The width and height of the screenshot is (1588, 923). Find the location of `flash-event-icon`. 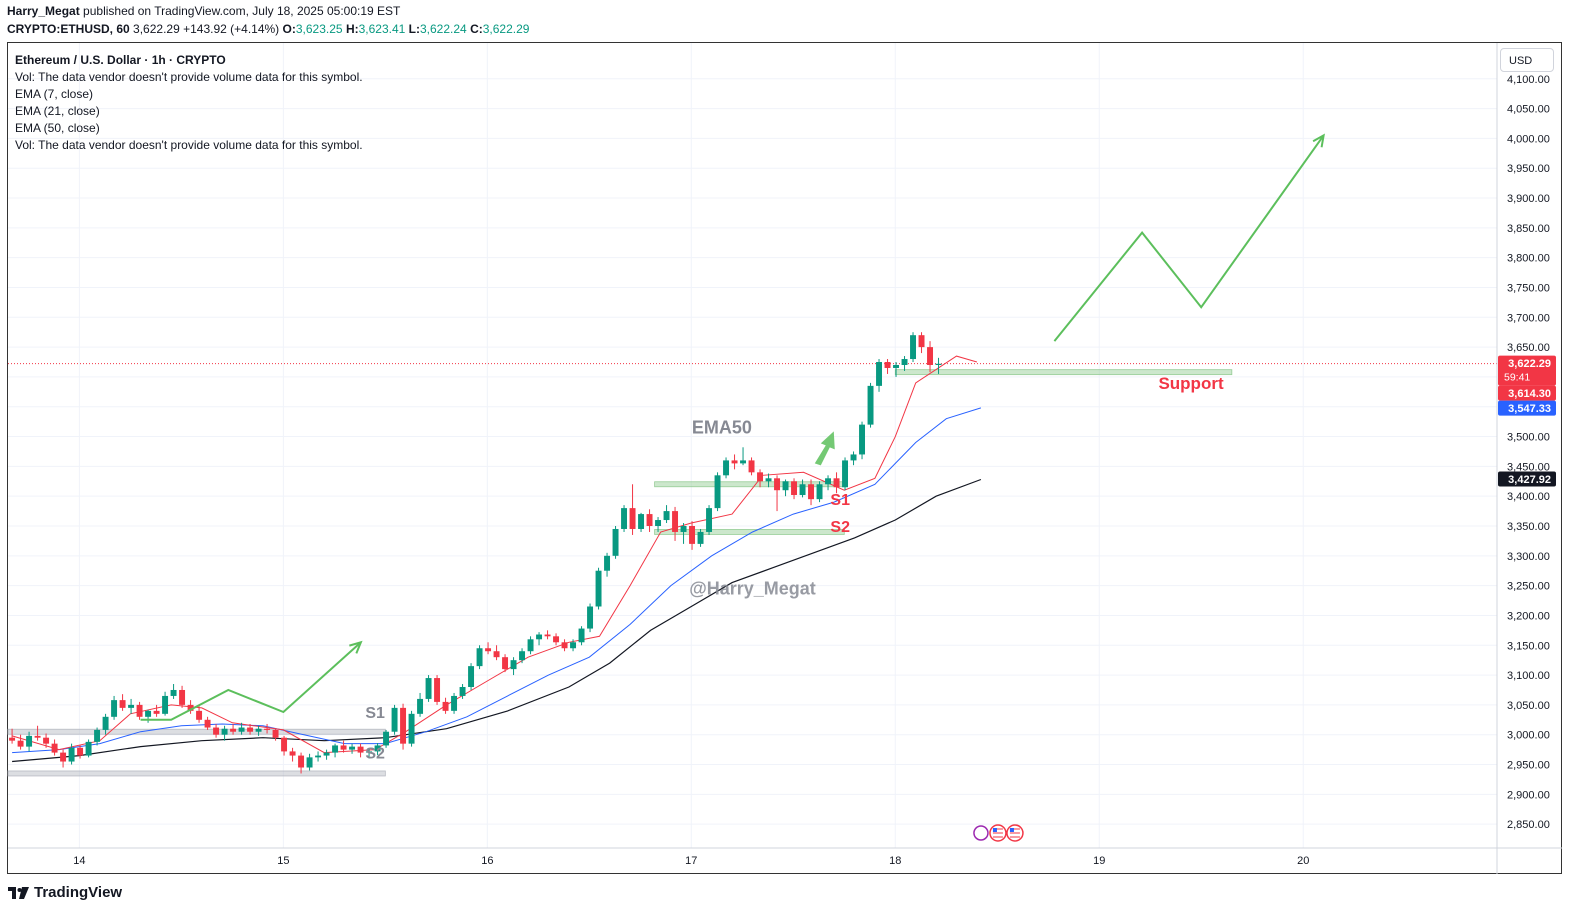

flash-event-icon is located at coordinates (981, 833).